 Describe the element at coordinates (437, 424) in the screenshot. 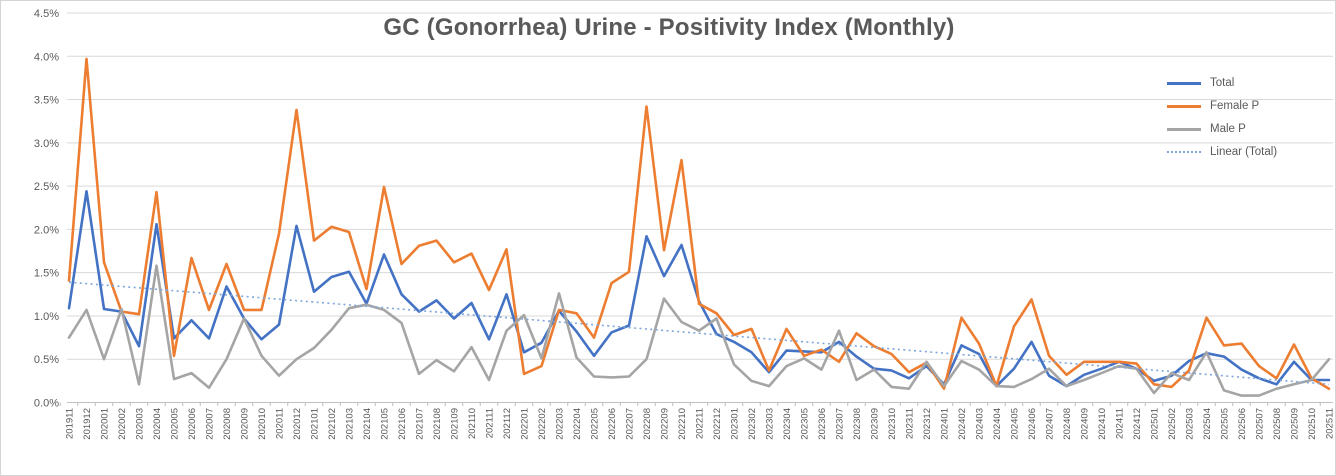

I see `x-axis-label: 202108` at that location.